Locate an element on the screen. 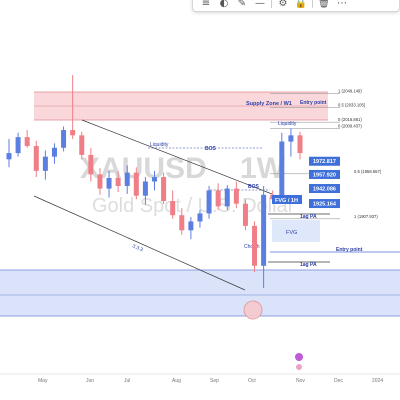  fib-label: 0.5 (2033.105) is located at coordinates (352, 105).